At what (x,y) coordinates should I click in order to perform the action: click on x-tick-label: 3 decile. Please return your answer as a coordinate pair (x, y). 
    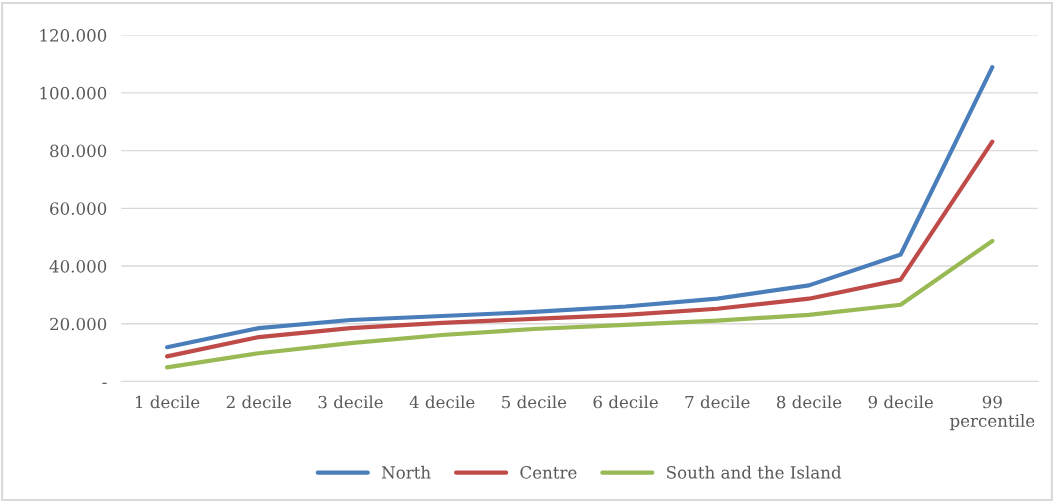
    Looking at the image, I should click on (350, 402).